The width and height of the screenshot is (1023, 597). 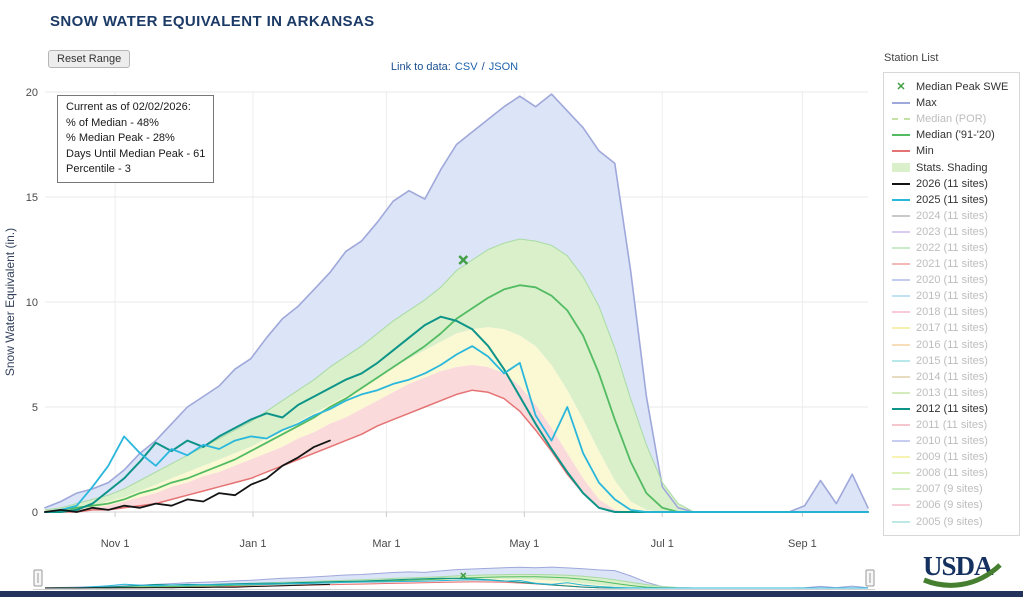 I want to click on legend-item-label: 2025 (11 sites), so click(x=952, y=199).